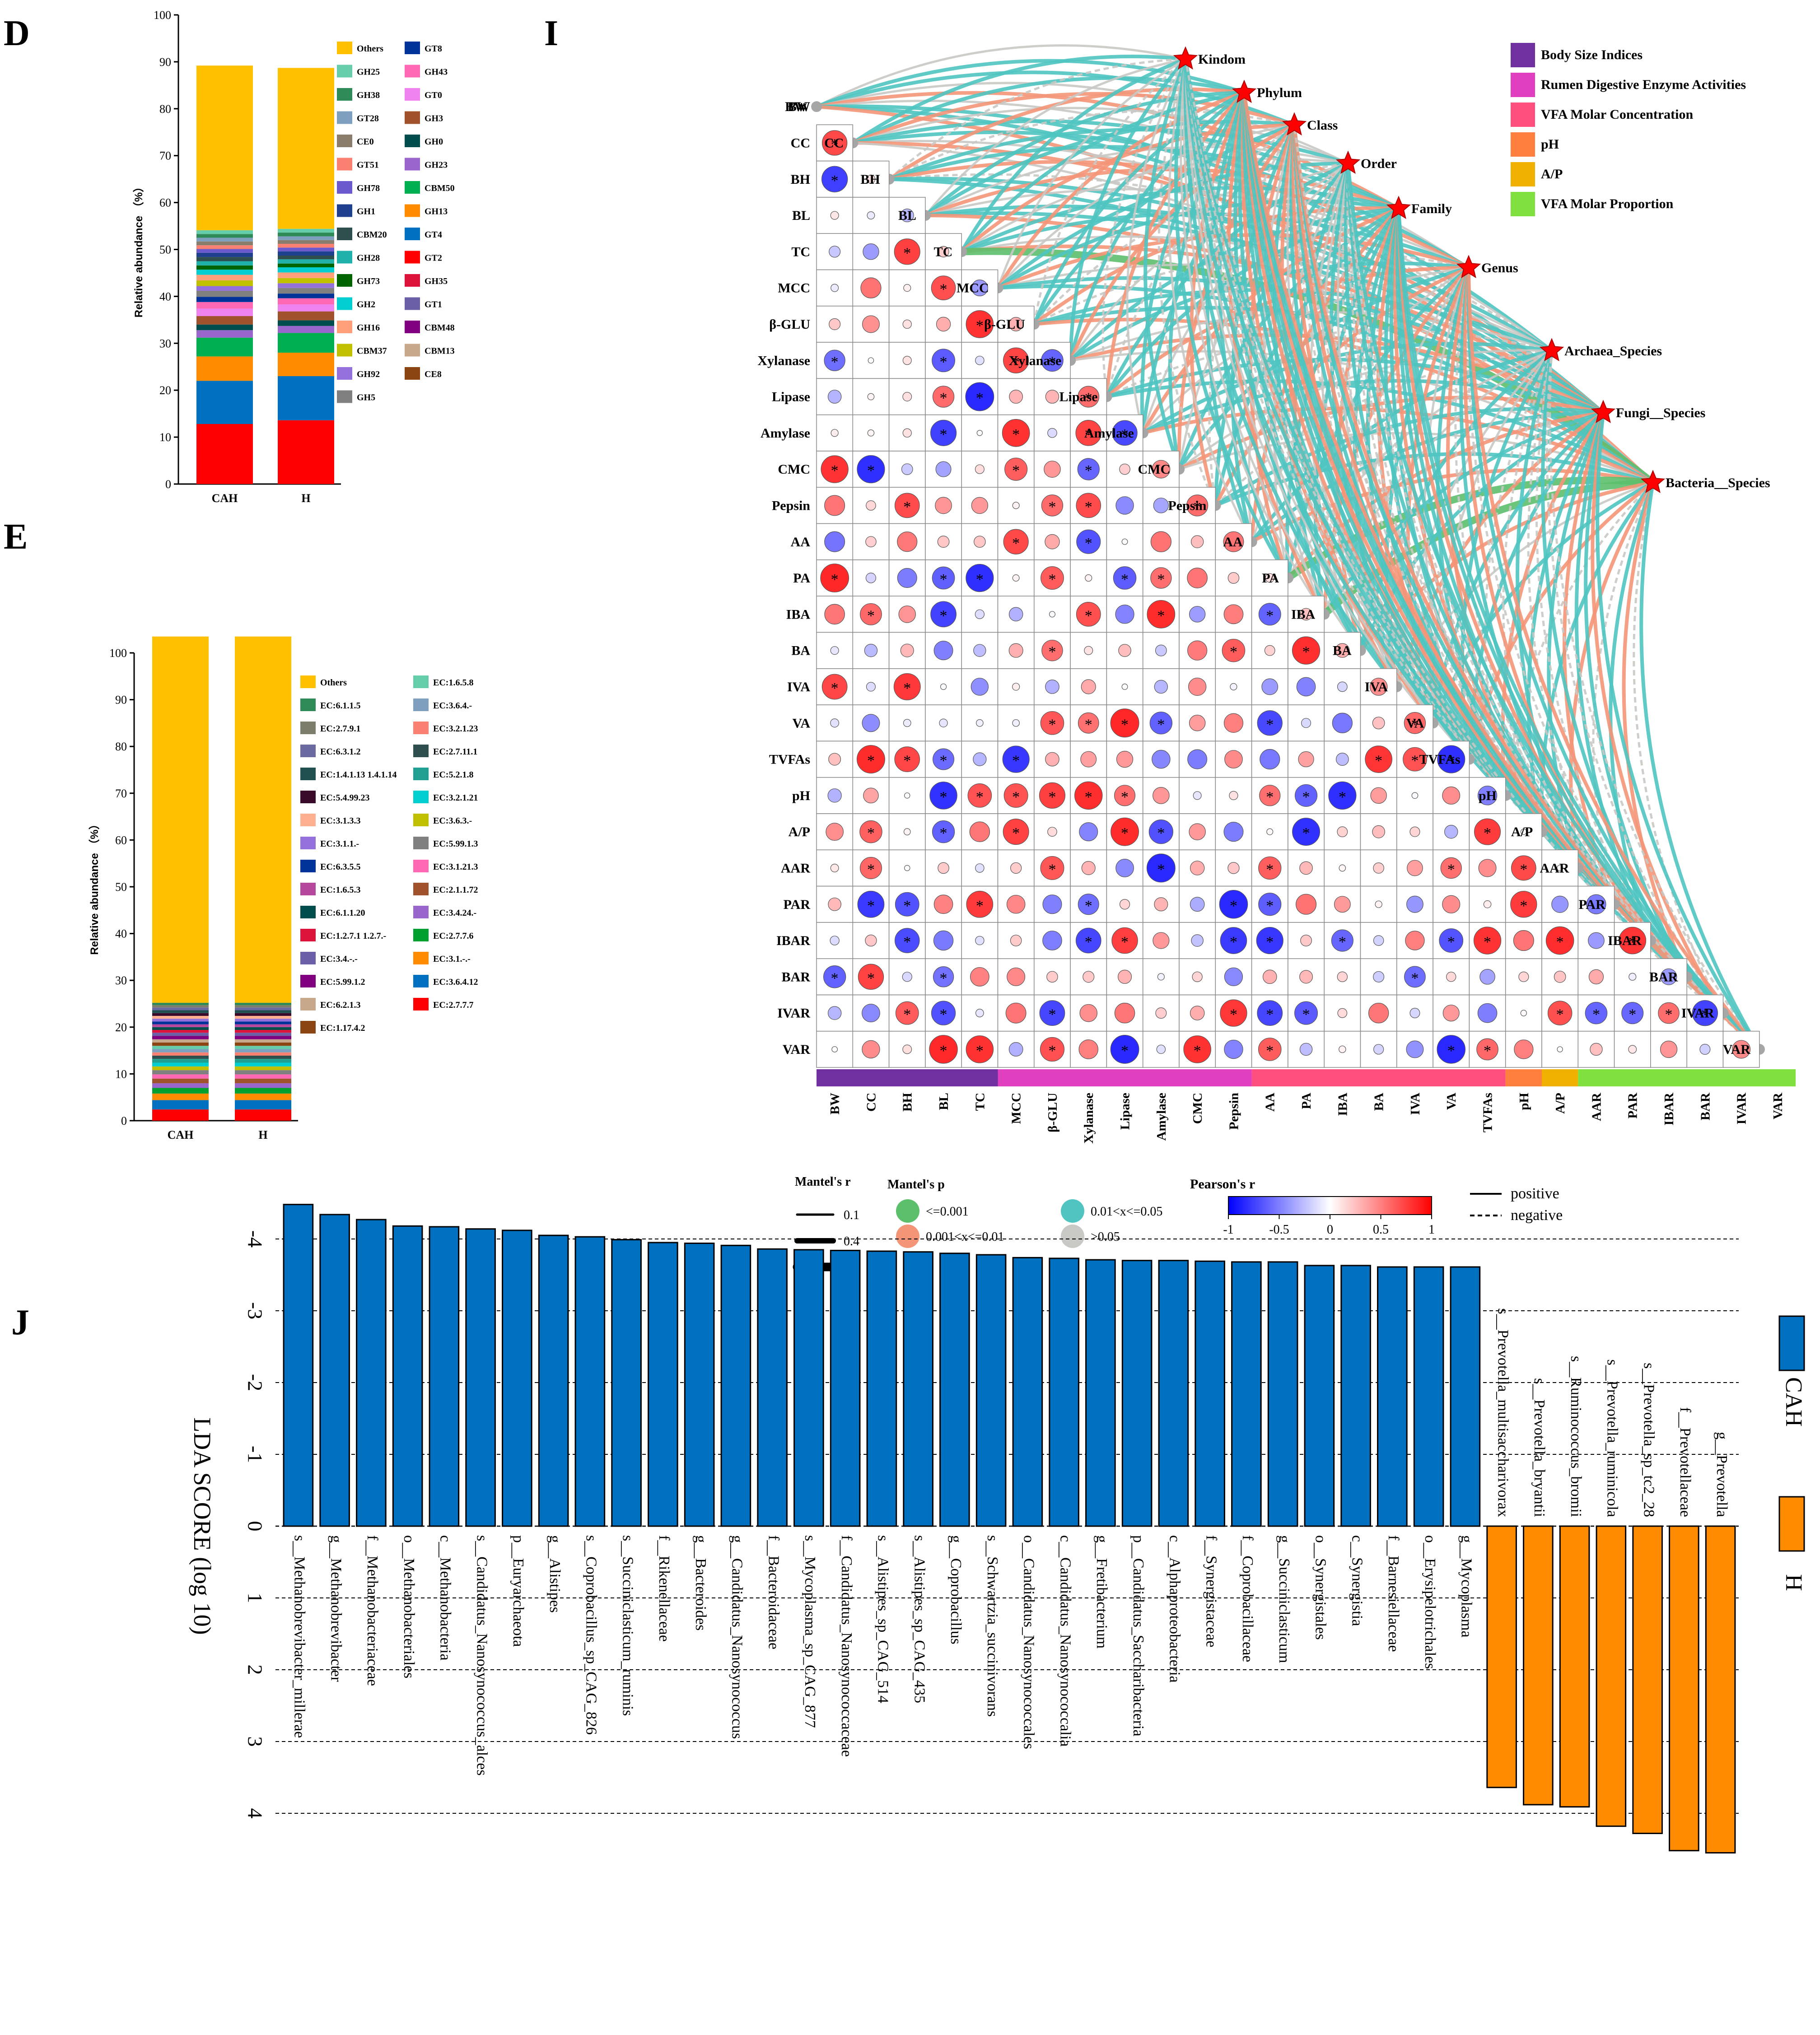  I want to click on bar-segment-gt51, so click(224, 247).